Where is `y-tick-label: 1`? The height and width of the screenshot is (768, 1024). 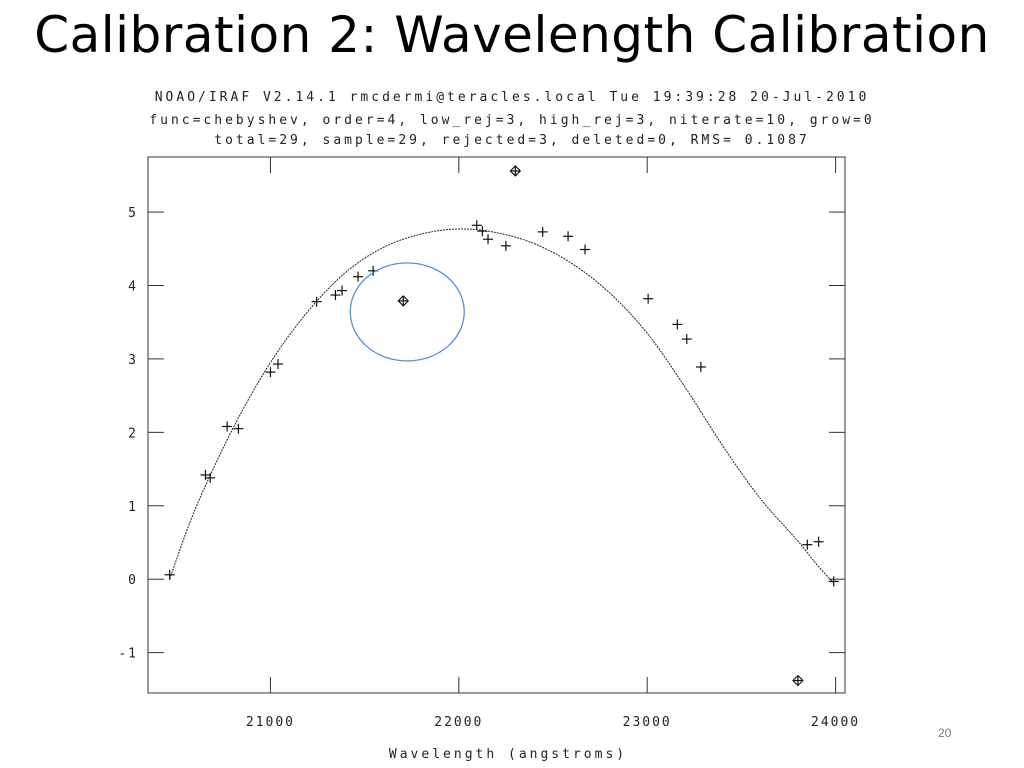
y-tick-label: 1 is located at coordinates (133, 507).